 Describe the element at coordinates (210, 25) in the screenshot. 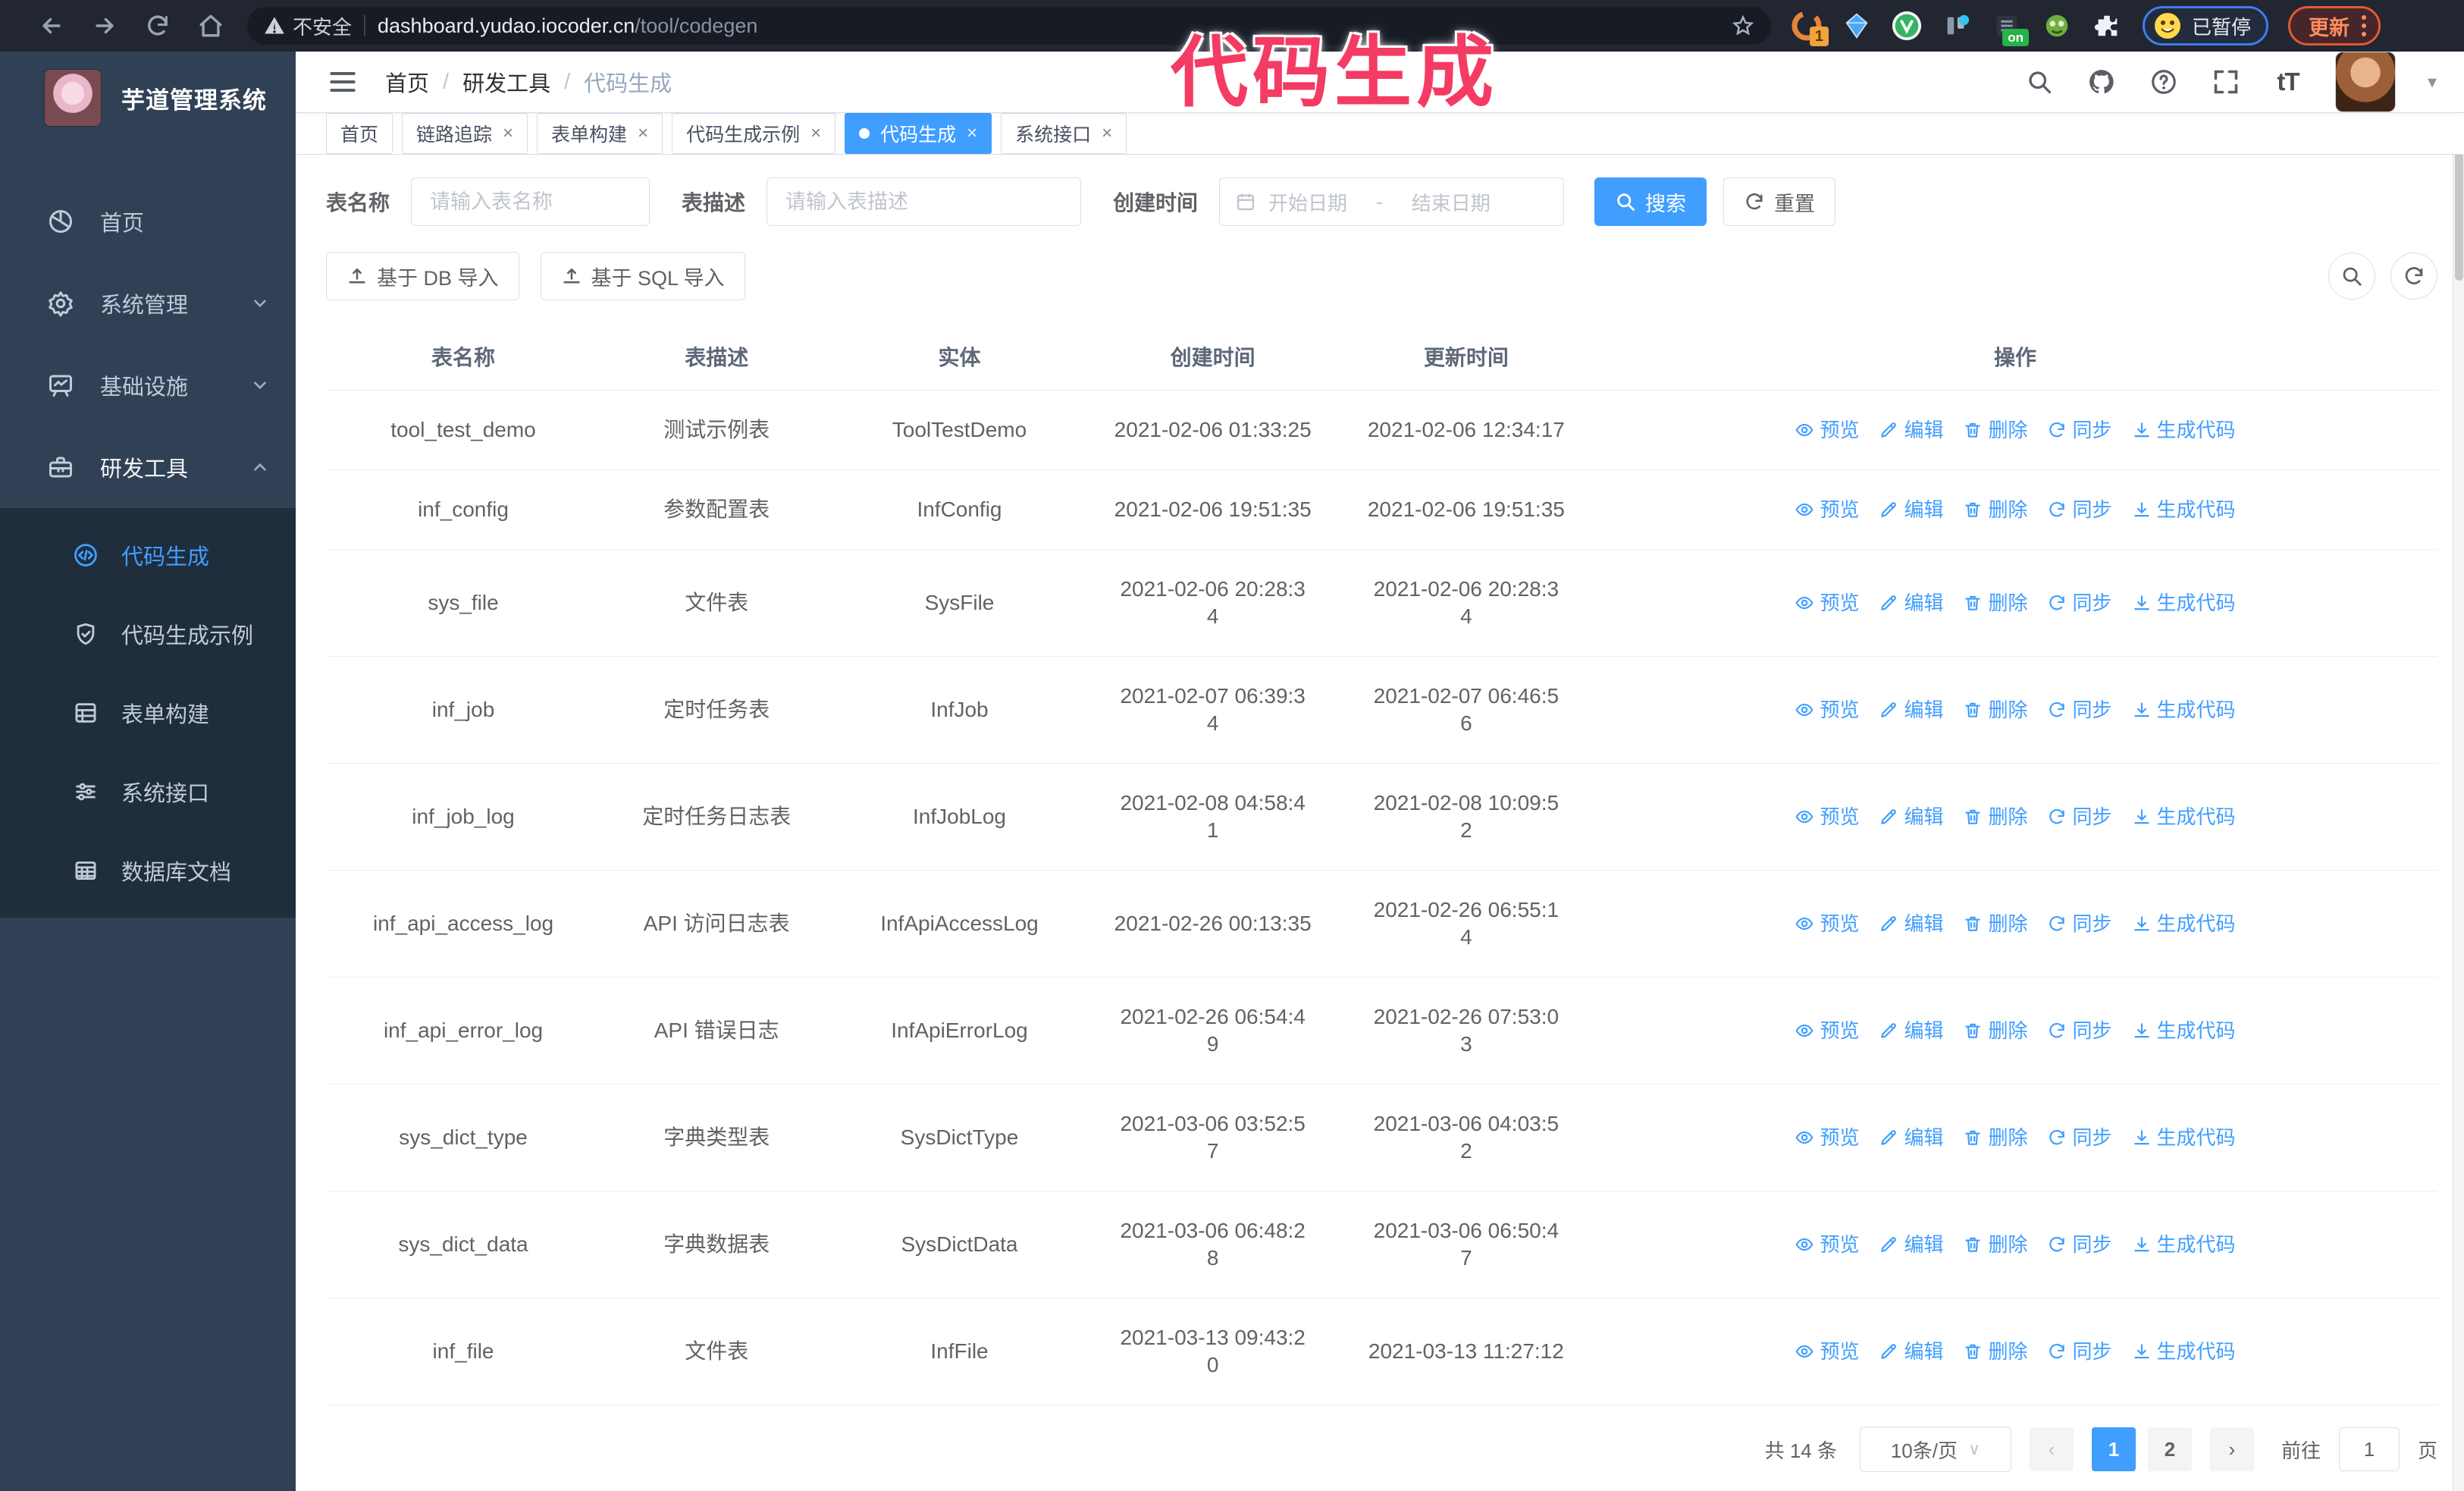

I see `browser-home-button` at that location.